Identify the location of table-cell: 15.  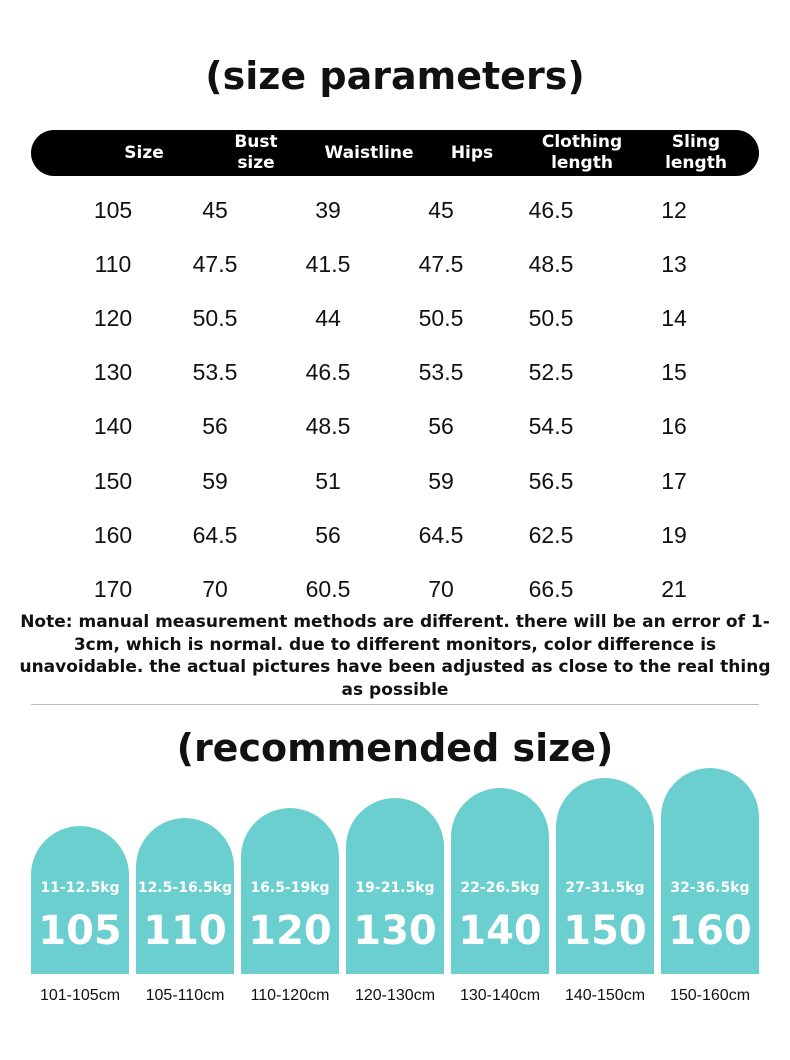
(674, 371).